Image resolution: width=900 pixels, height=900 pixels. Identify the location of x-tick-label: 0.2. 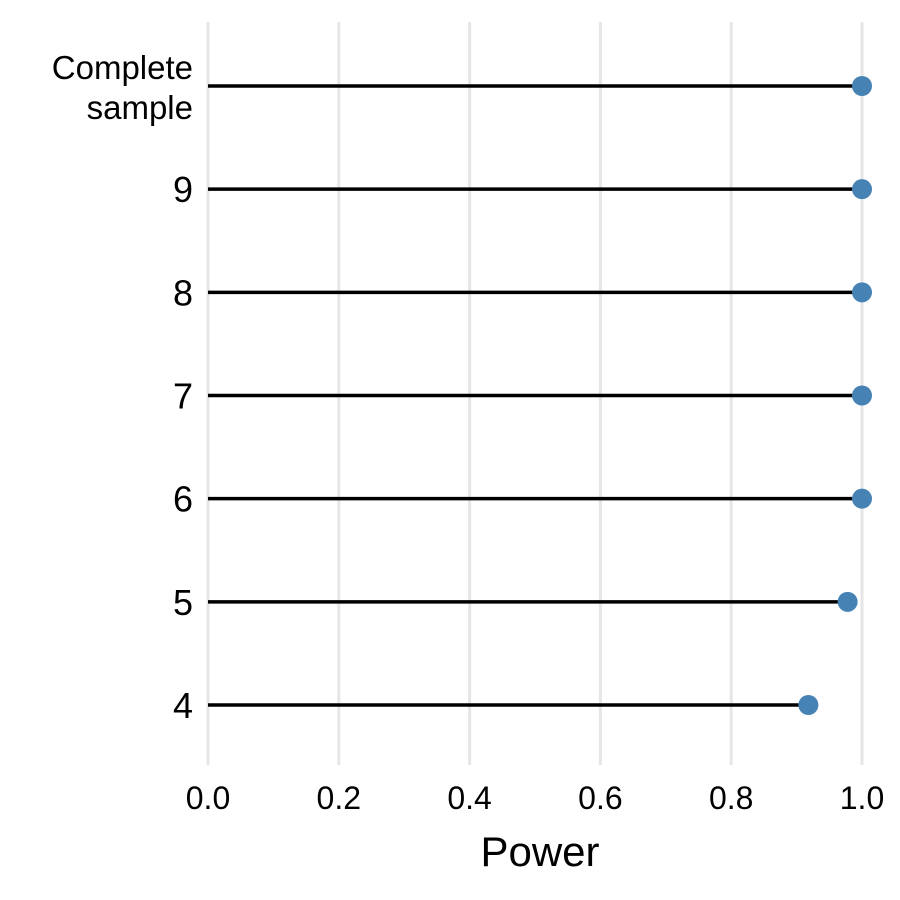
(339, 798).